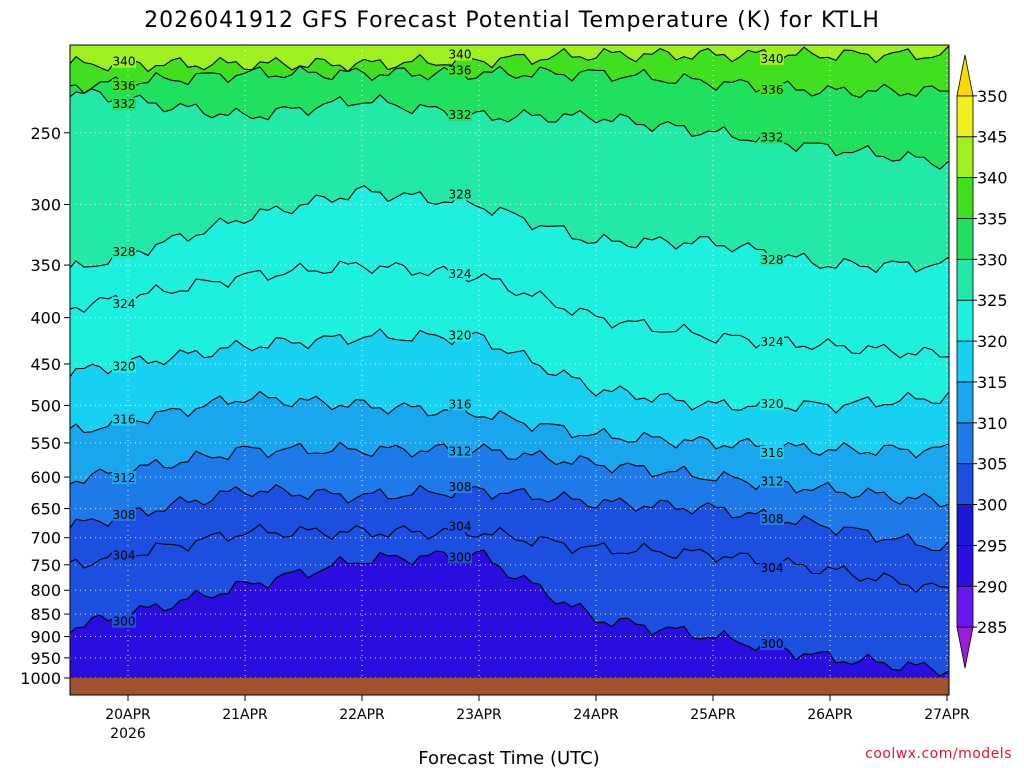 The width and height of the screenshot is (1024, 768). Describe the element at coordinates (40, 678) in the screenshot. I see `y-tick-1000: 1000` at that location.